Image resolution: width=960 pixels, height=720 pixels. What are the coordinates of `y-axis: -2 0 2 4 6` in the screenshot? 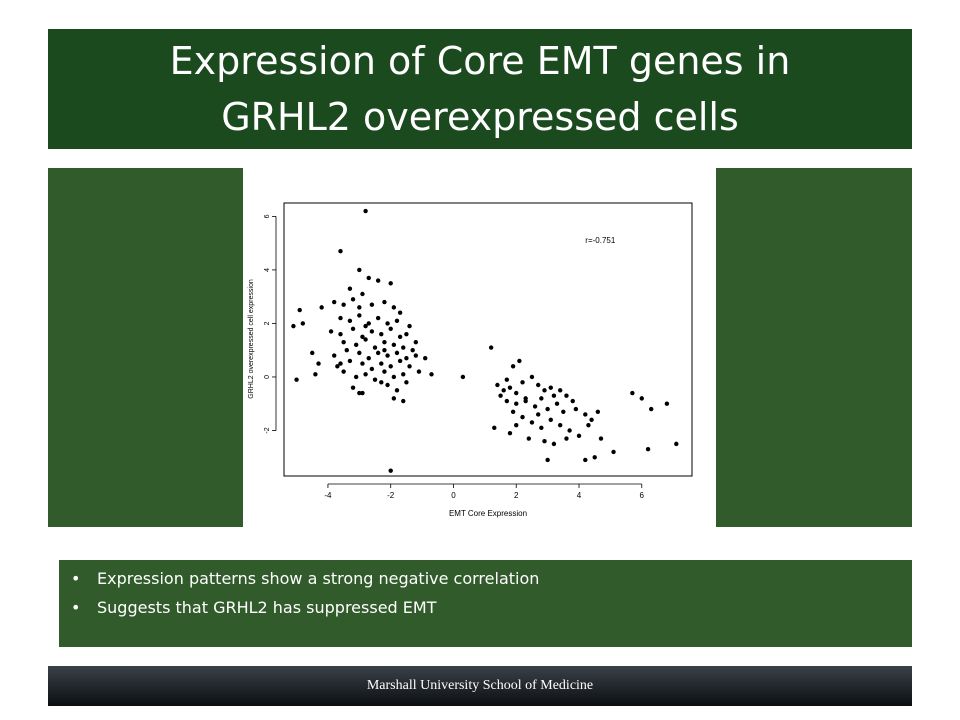 It's located at (270, 324).